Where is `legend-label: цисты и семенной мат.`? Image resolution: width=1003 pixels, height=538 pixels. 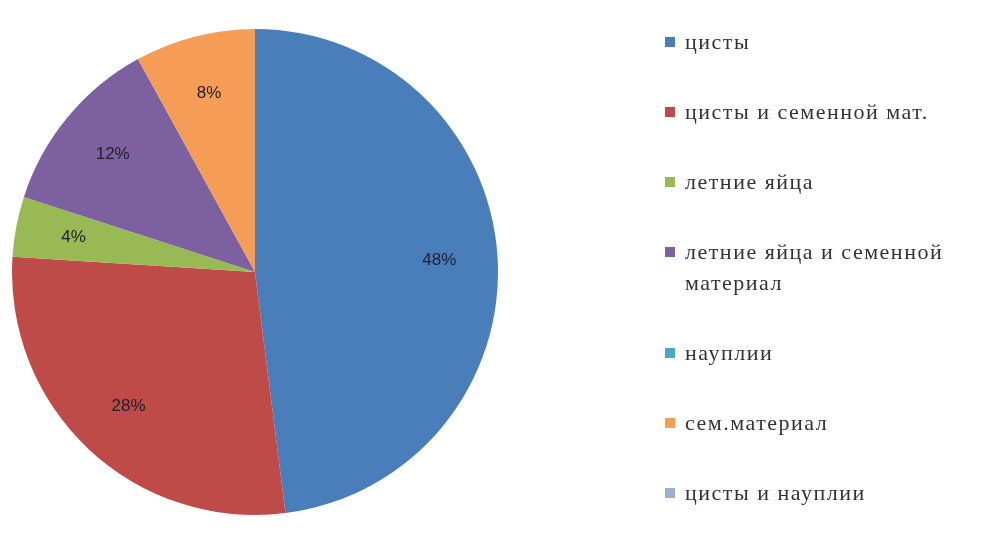 legend-label: цисты и семенной мат. is located at coordinates (807, 112).